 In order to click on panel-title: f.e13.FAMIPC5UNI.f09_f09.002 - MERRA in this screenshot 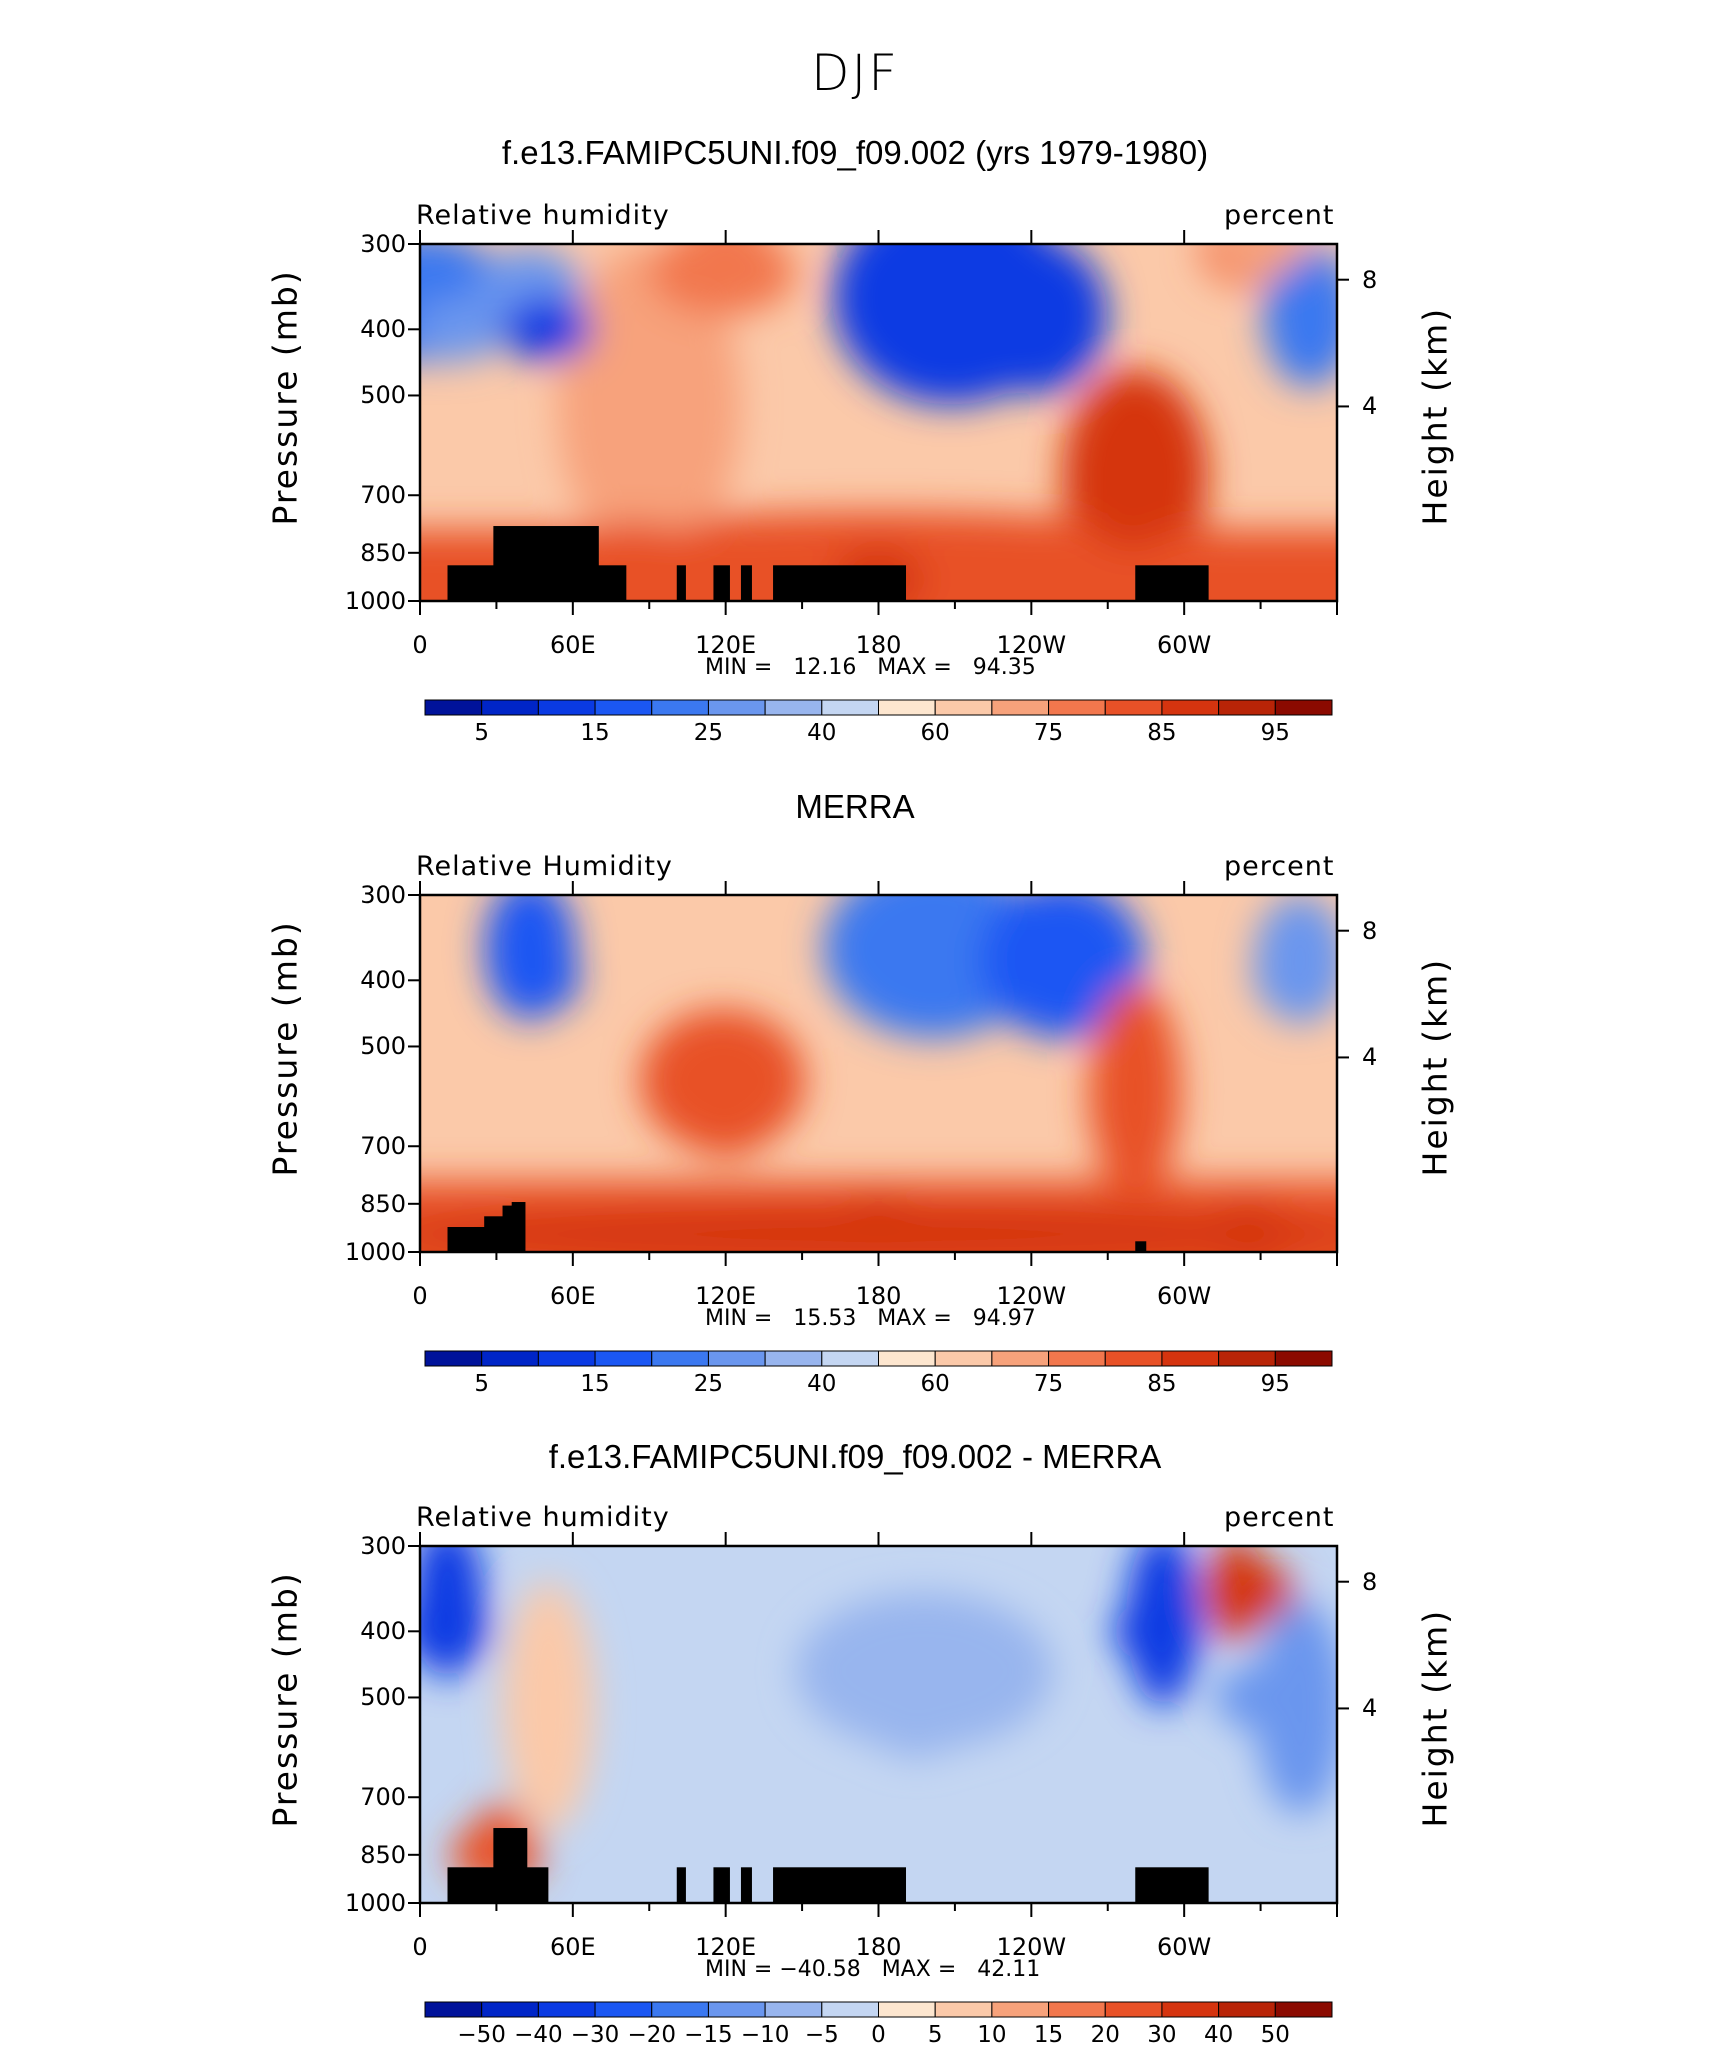, I will do `click(855, 1456)`.